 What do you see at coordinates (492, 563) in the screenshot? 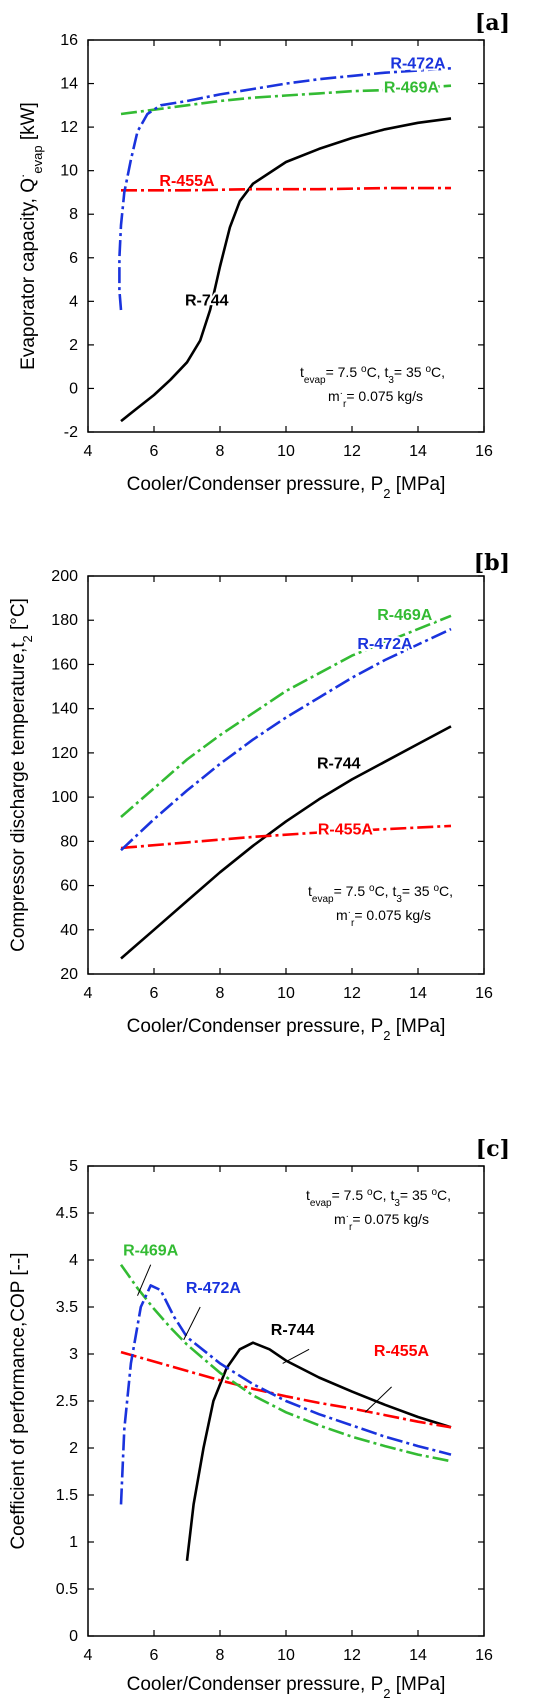
I see `panel-tag: [b]` at bounding box center [492, 563].